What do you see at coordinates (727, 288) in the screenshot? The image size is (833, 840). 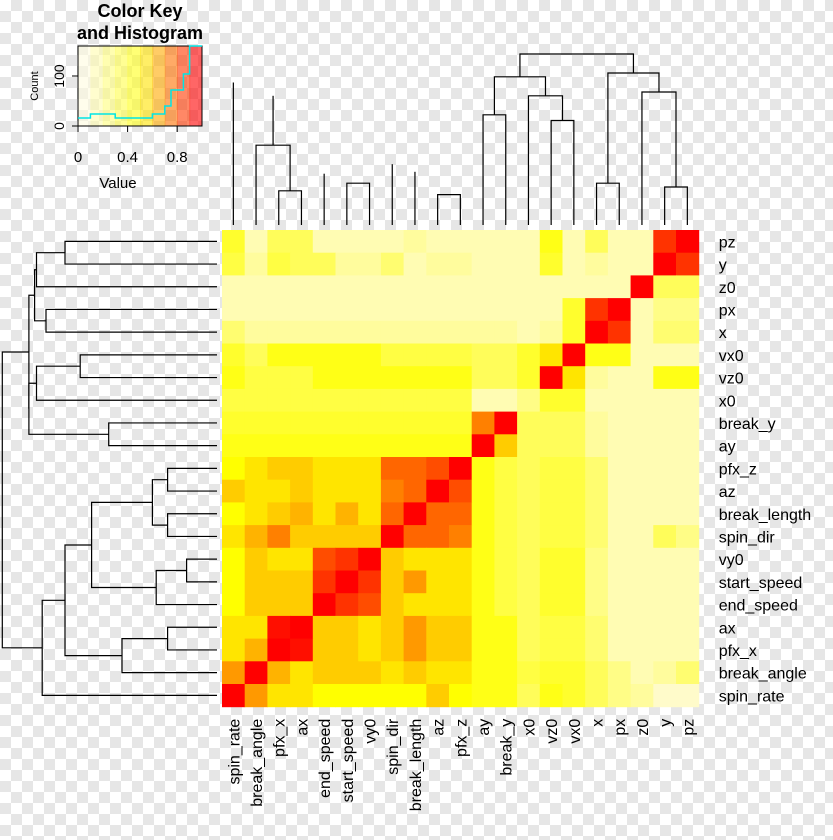 I see `row-label: z0` at bounding box center [727, 288].